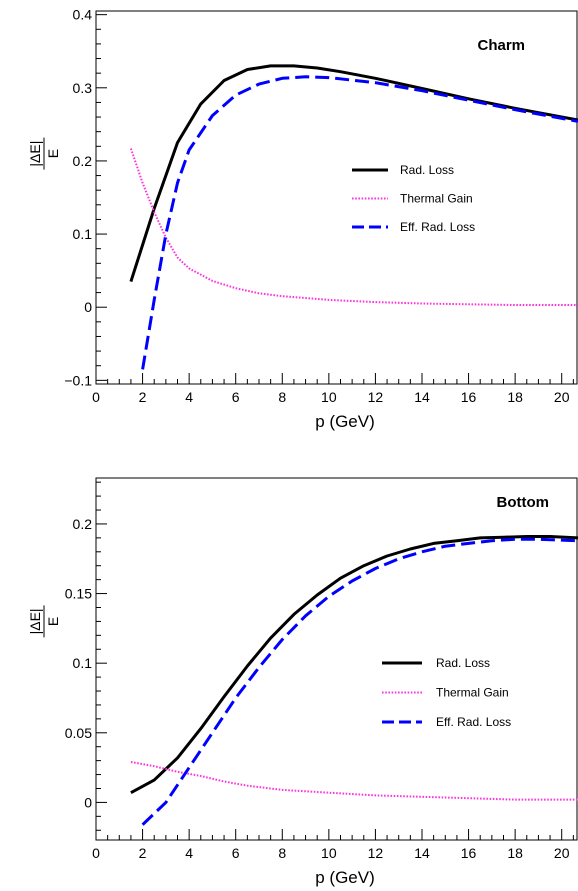  What do you see at coordinates (78, 594) in the screenshot?
I see `y-tick-label: 0.15` at bounding box center [78, 594].